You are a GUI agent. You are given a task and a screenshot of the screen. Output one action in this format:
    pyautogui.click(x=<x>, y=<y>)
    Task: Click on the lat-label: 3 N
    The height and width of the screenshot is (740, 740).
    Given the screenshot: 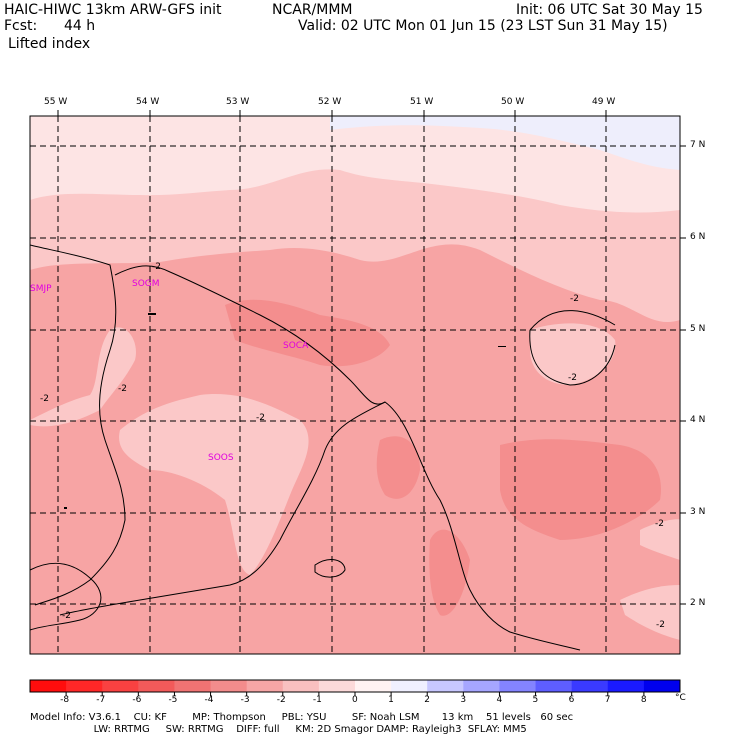 What is the action you would take?
    pyautogui.click(x=698, y=512)
    